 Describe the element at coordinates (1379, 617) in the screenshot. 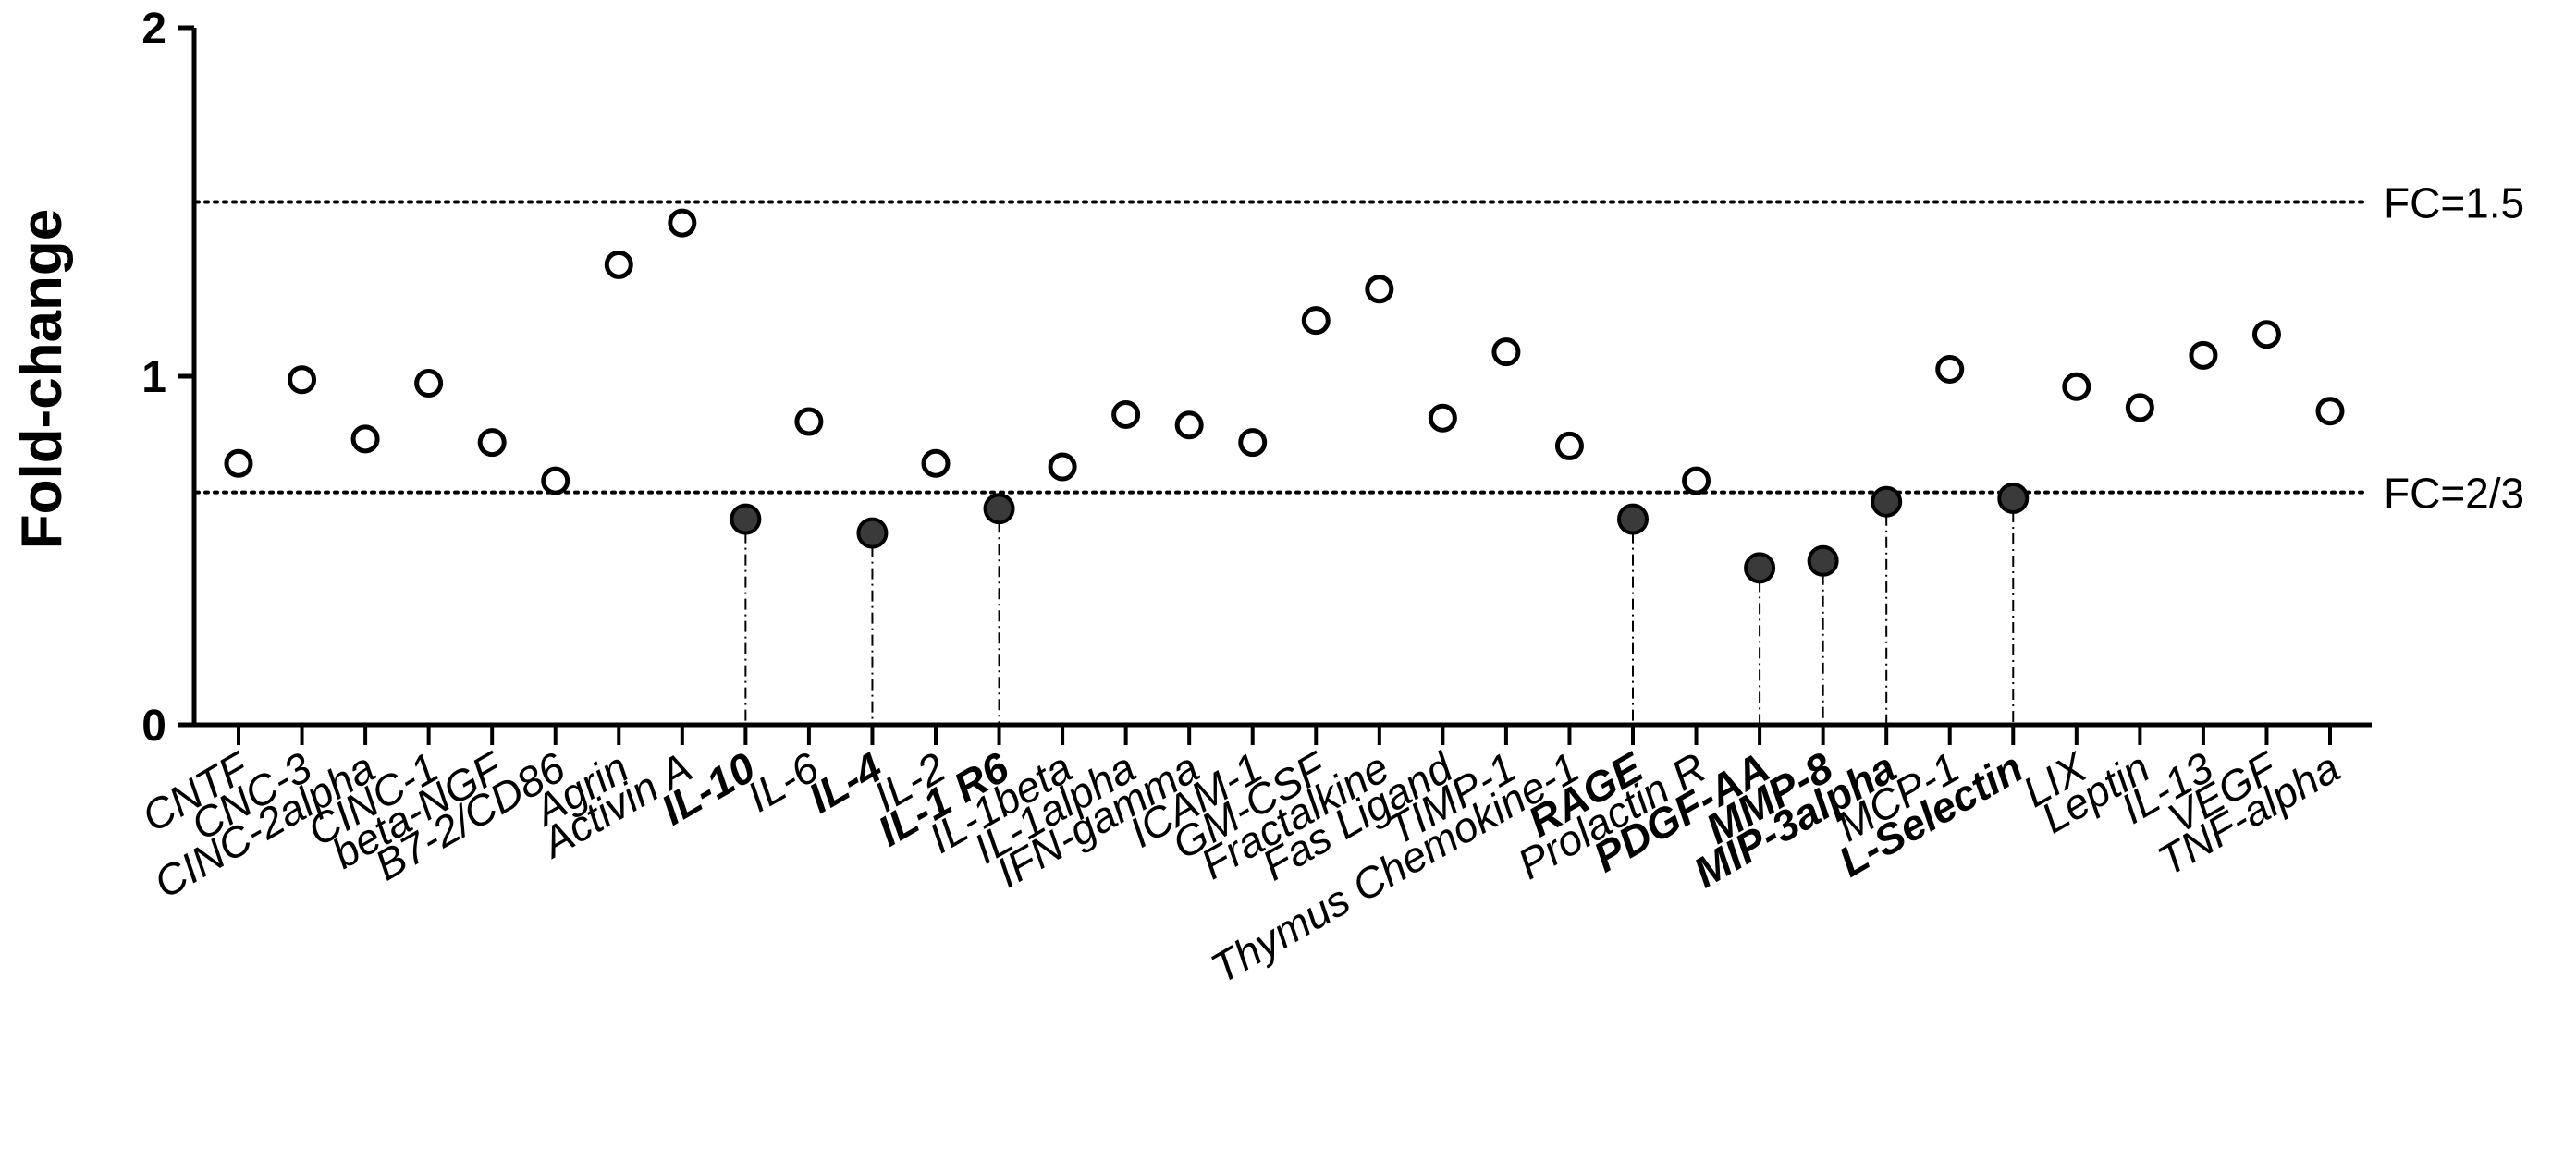

I see `stems` at that location.